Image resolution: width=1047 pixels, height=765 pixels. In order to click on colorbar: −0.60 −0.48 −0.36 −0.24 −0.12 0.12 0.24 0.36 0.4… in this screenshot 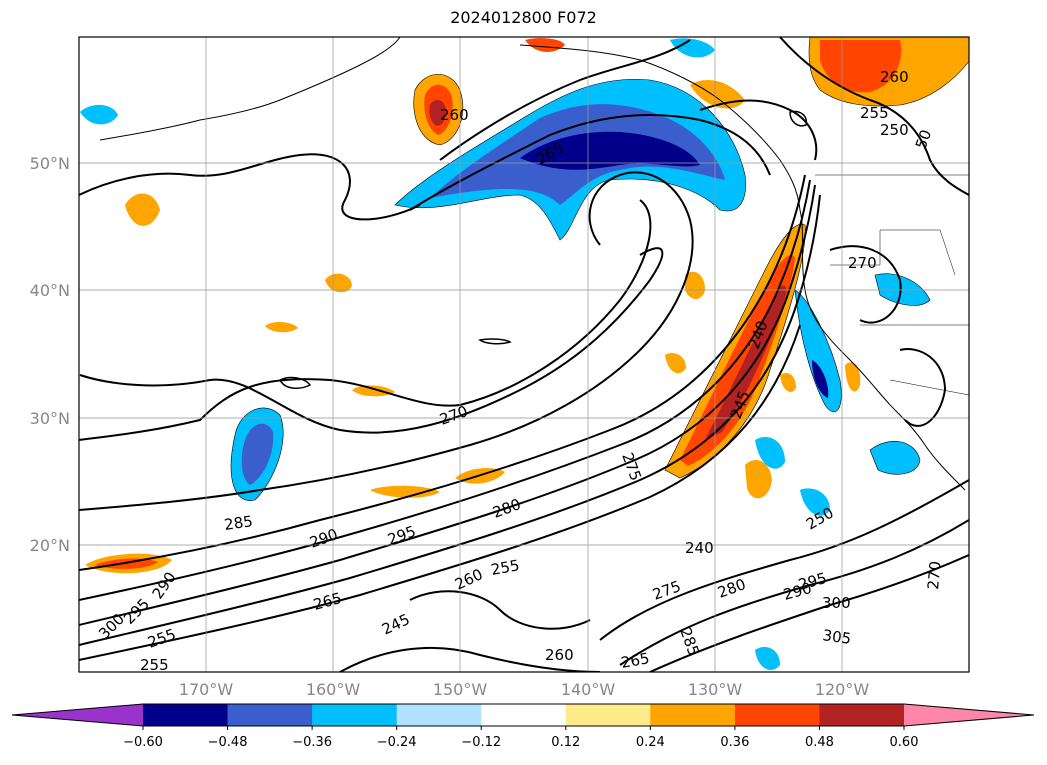, I will do `click(523, 726)`.